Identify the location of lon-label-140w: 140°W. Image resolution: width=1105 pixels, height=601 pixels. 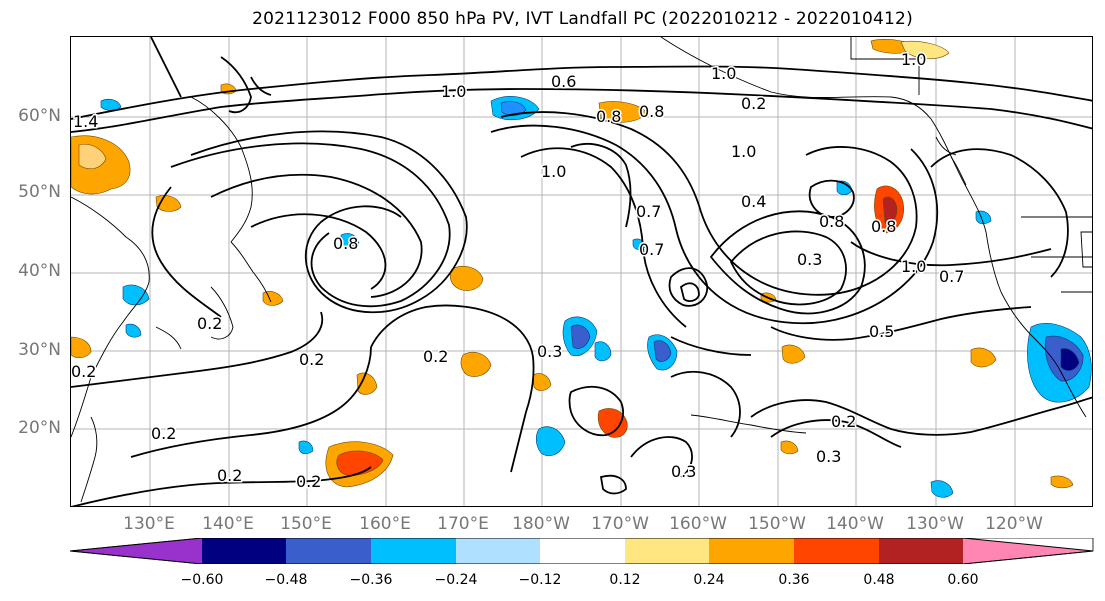
(855, 524).